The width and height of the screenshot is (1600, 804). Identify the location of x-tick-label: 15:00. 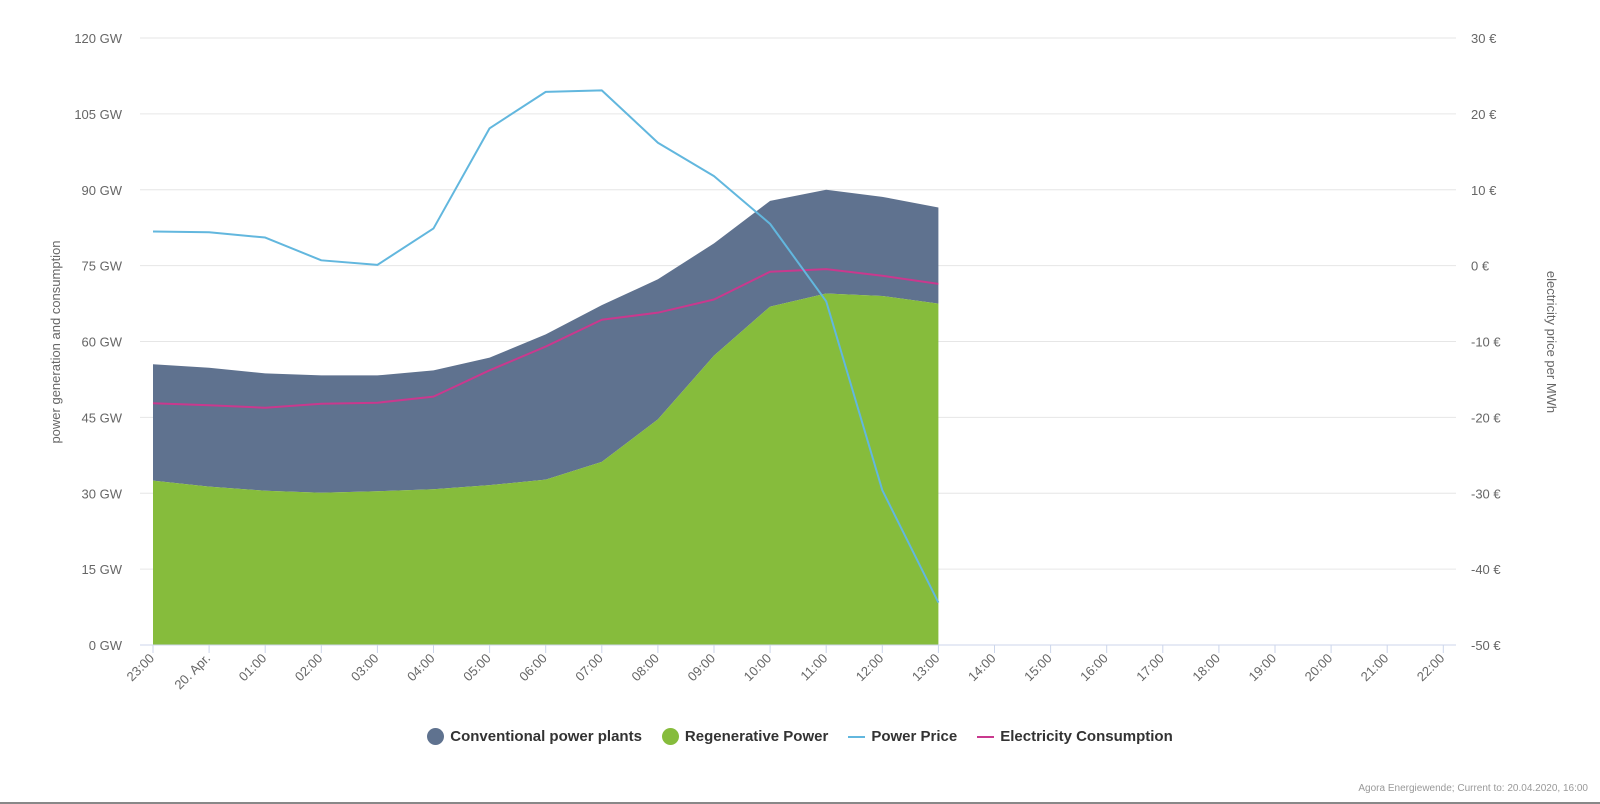
(1038, 668).